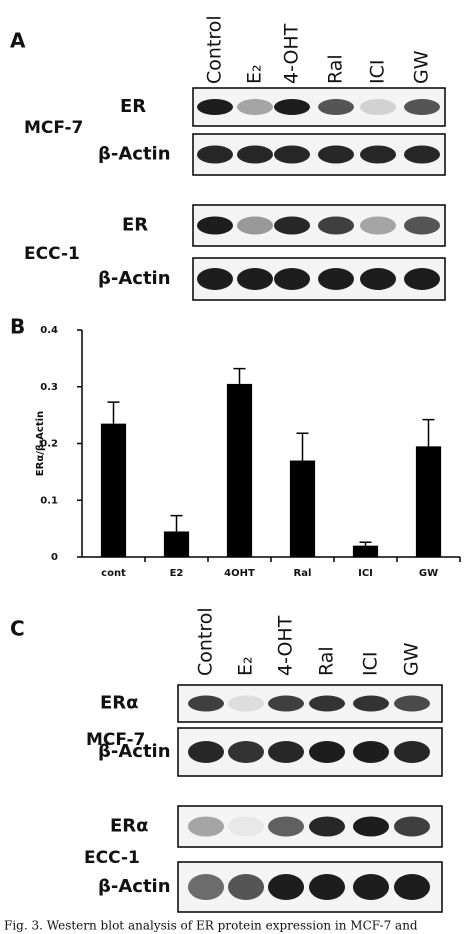 The image size is (474, 934). What do you see at coordinates (49, 330) in the screenshot?
I see `y-tick-label: 0.4` at bounding box center [49, 330].